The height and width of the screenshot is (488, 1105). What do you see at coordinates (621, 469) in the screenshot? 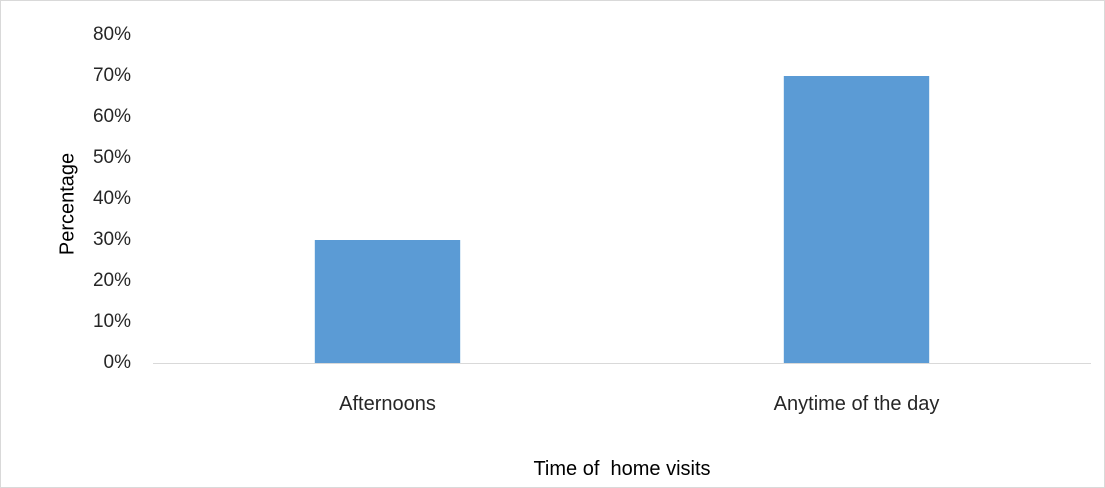
I see `x-axis-title: Time of home visits` at bounding box center [621, 469].